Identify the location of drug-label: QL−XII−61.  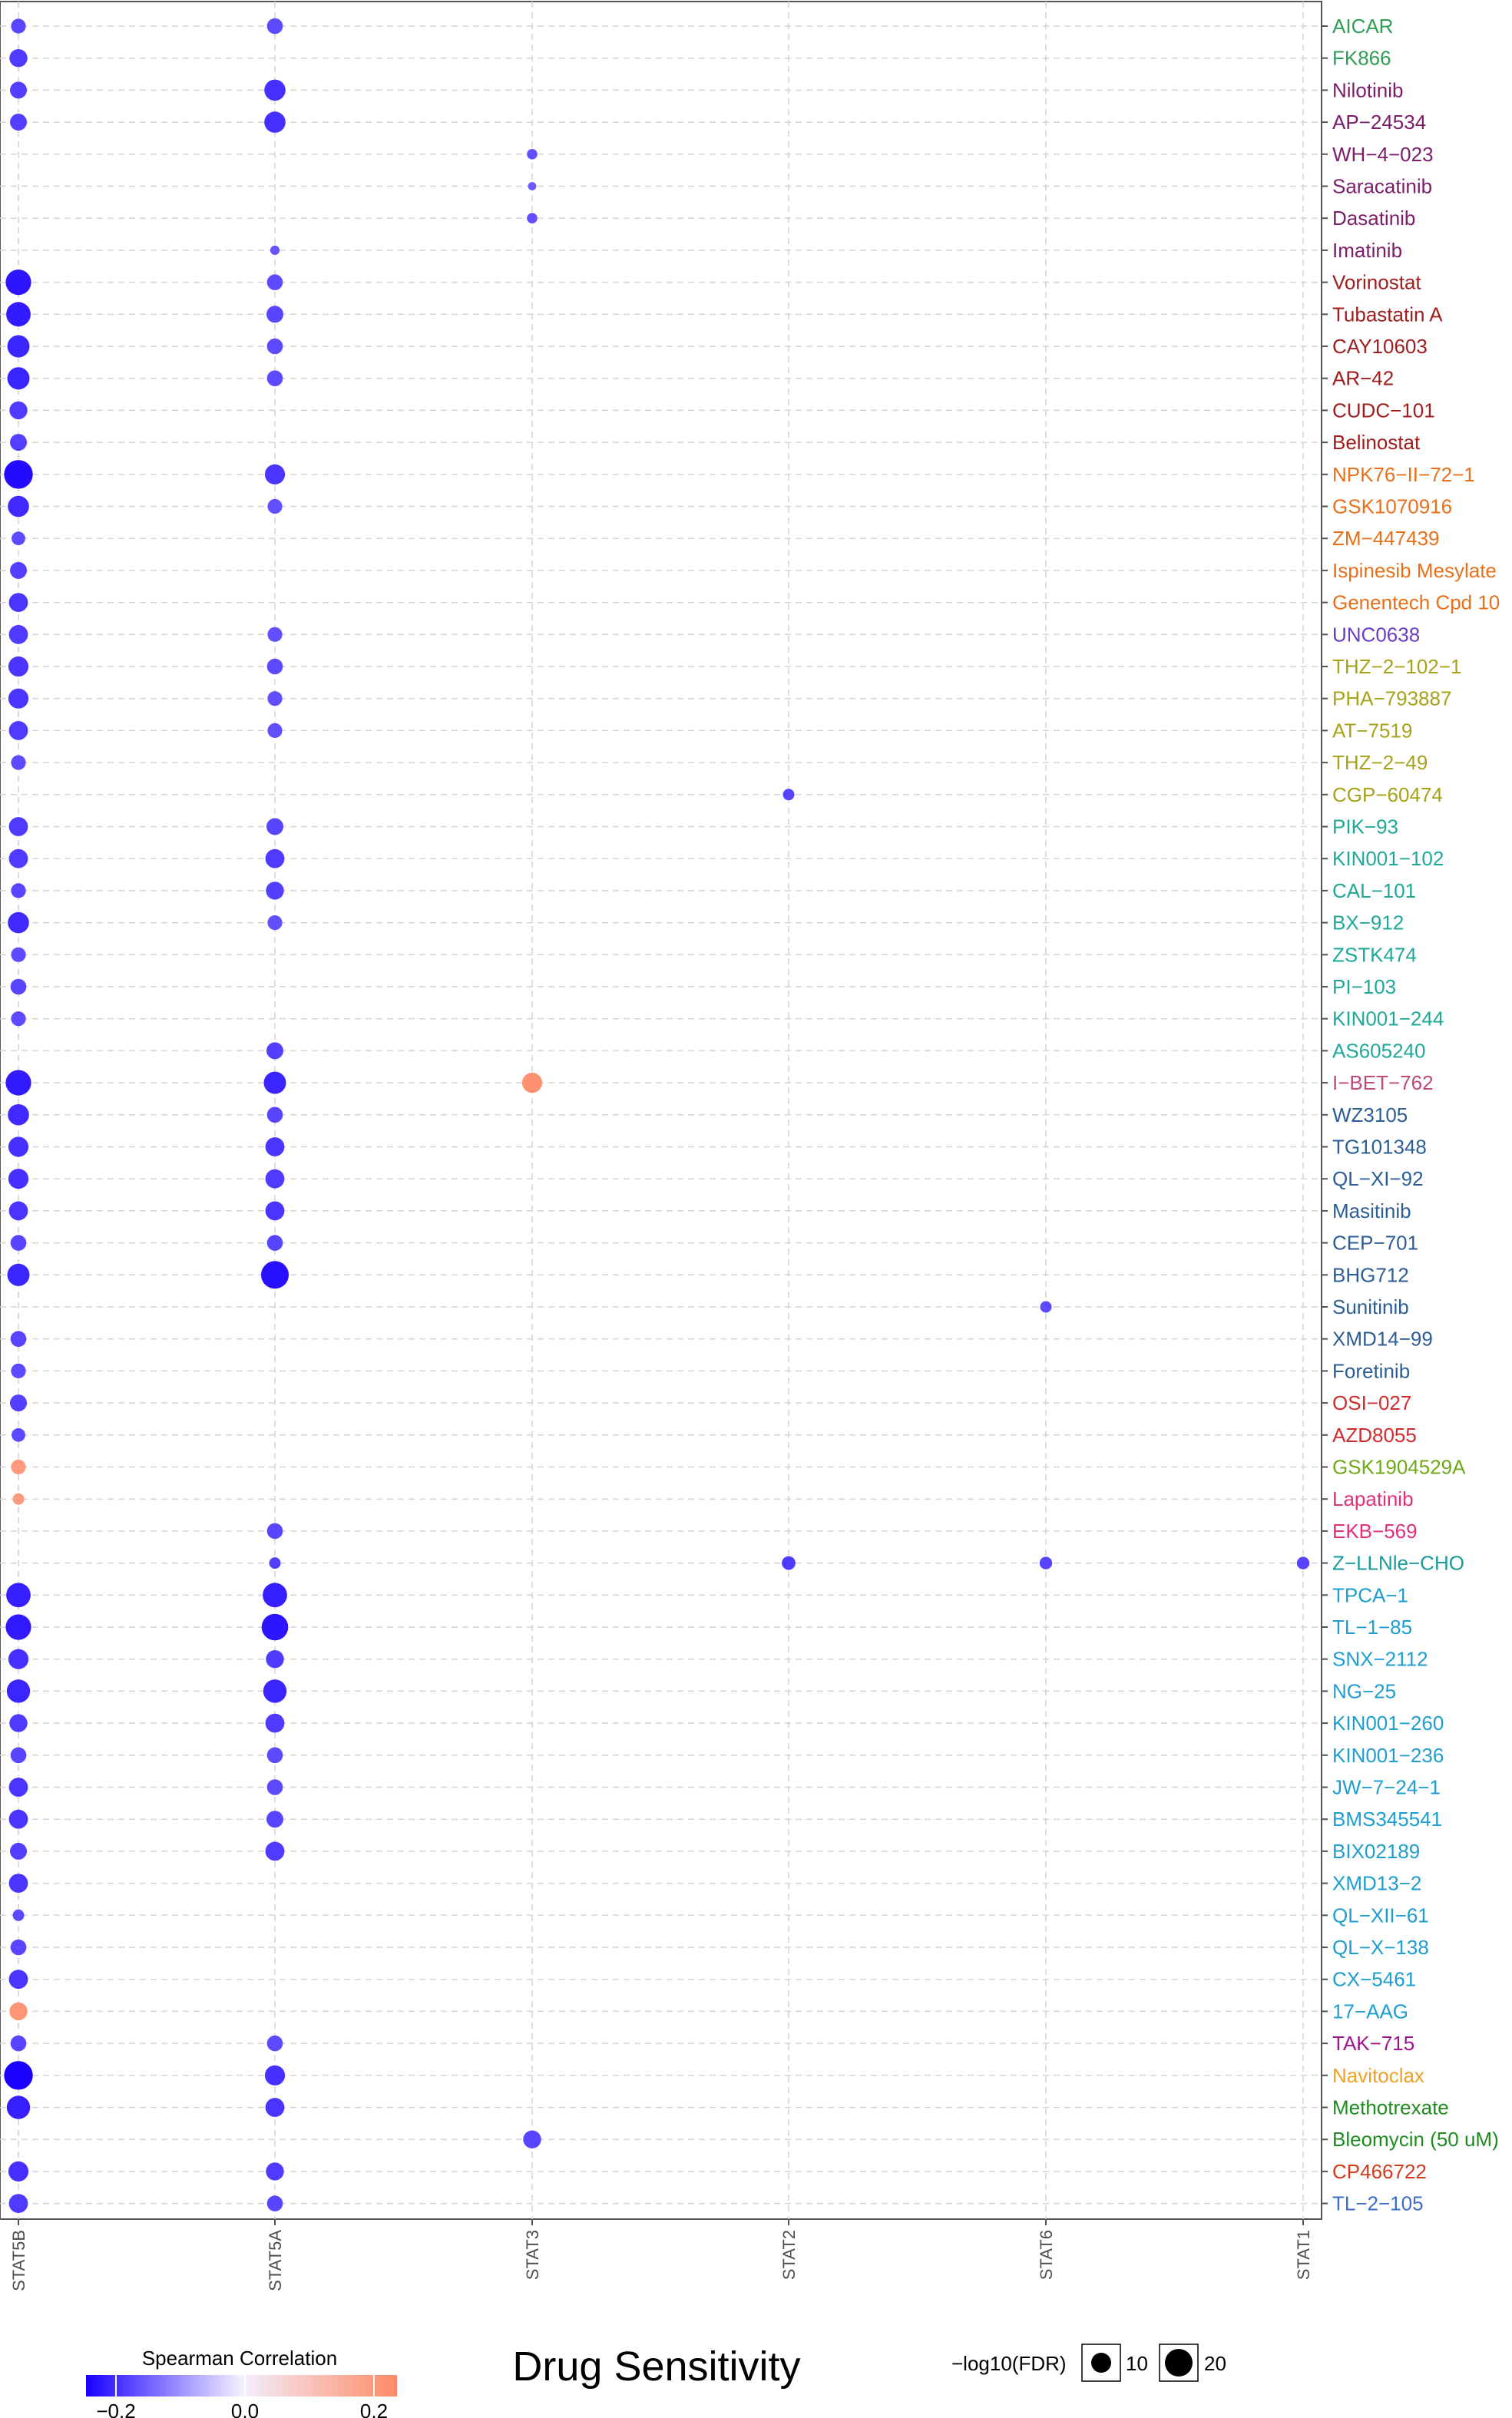
(1380, 1915).